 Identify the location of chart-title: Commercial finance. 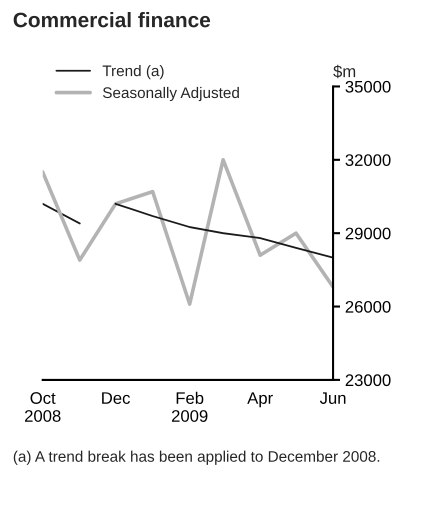
(112, 20).